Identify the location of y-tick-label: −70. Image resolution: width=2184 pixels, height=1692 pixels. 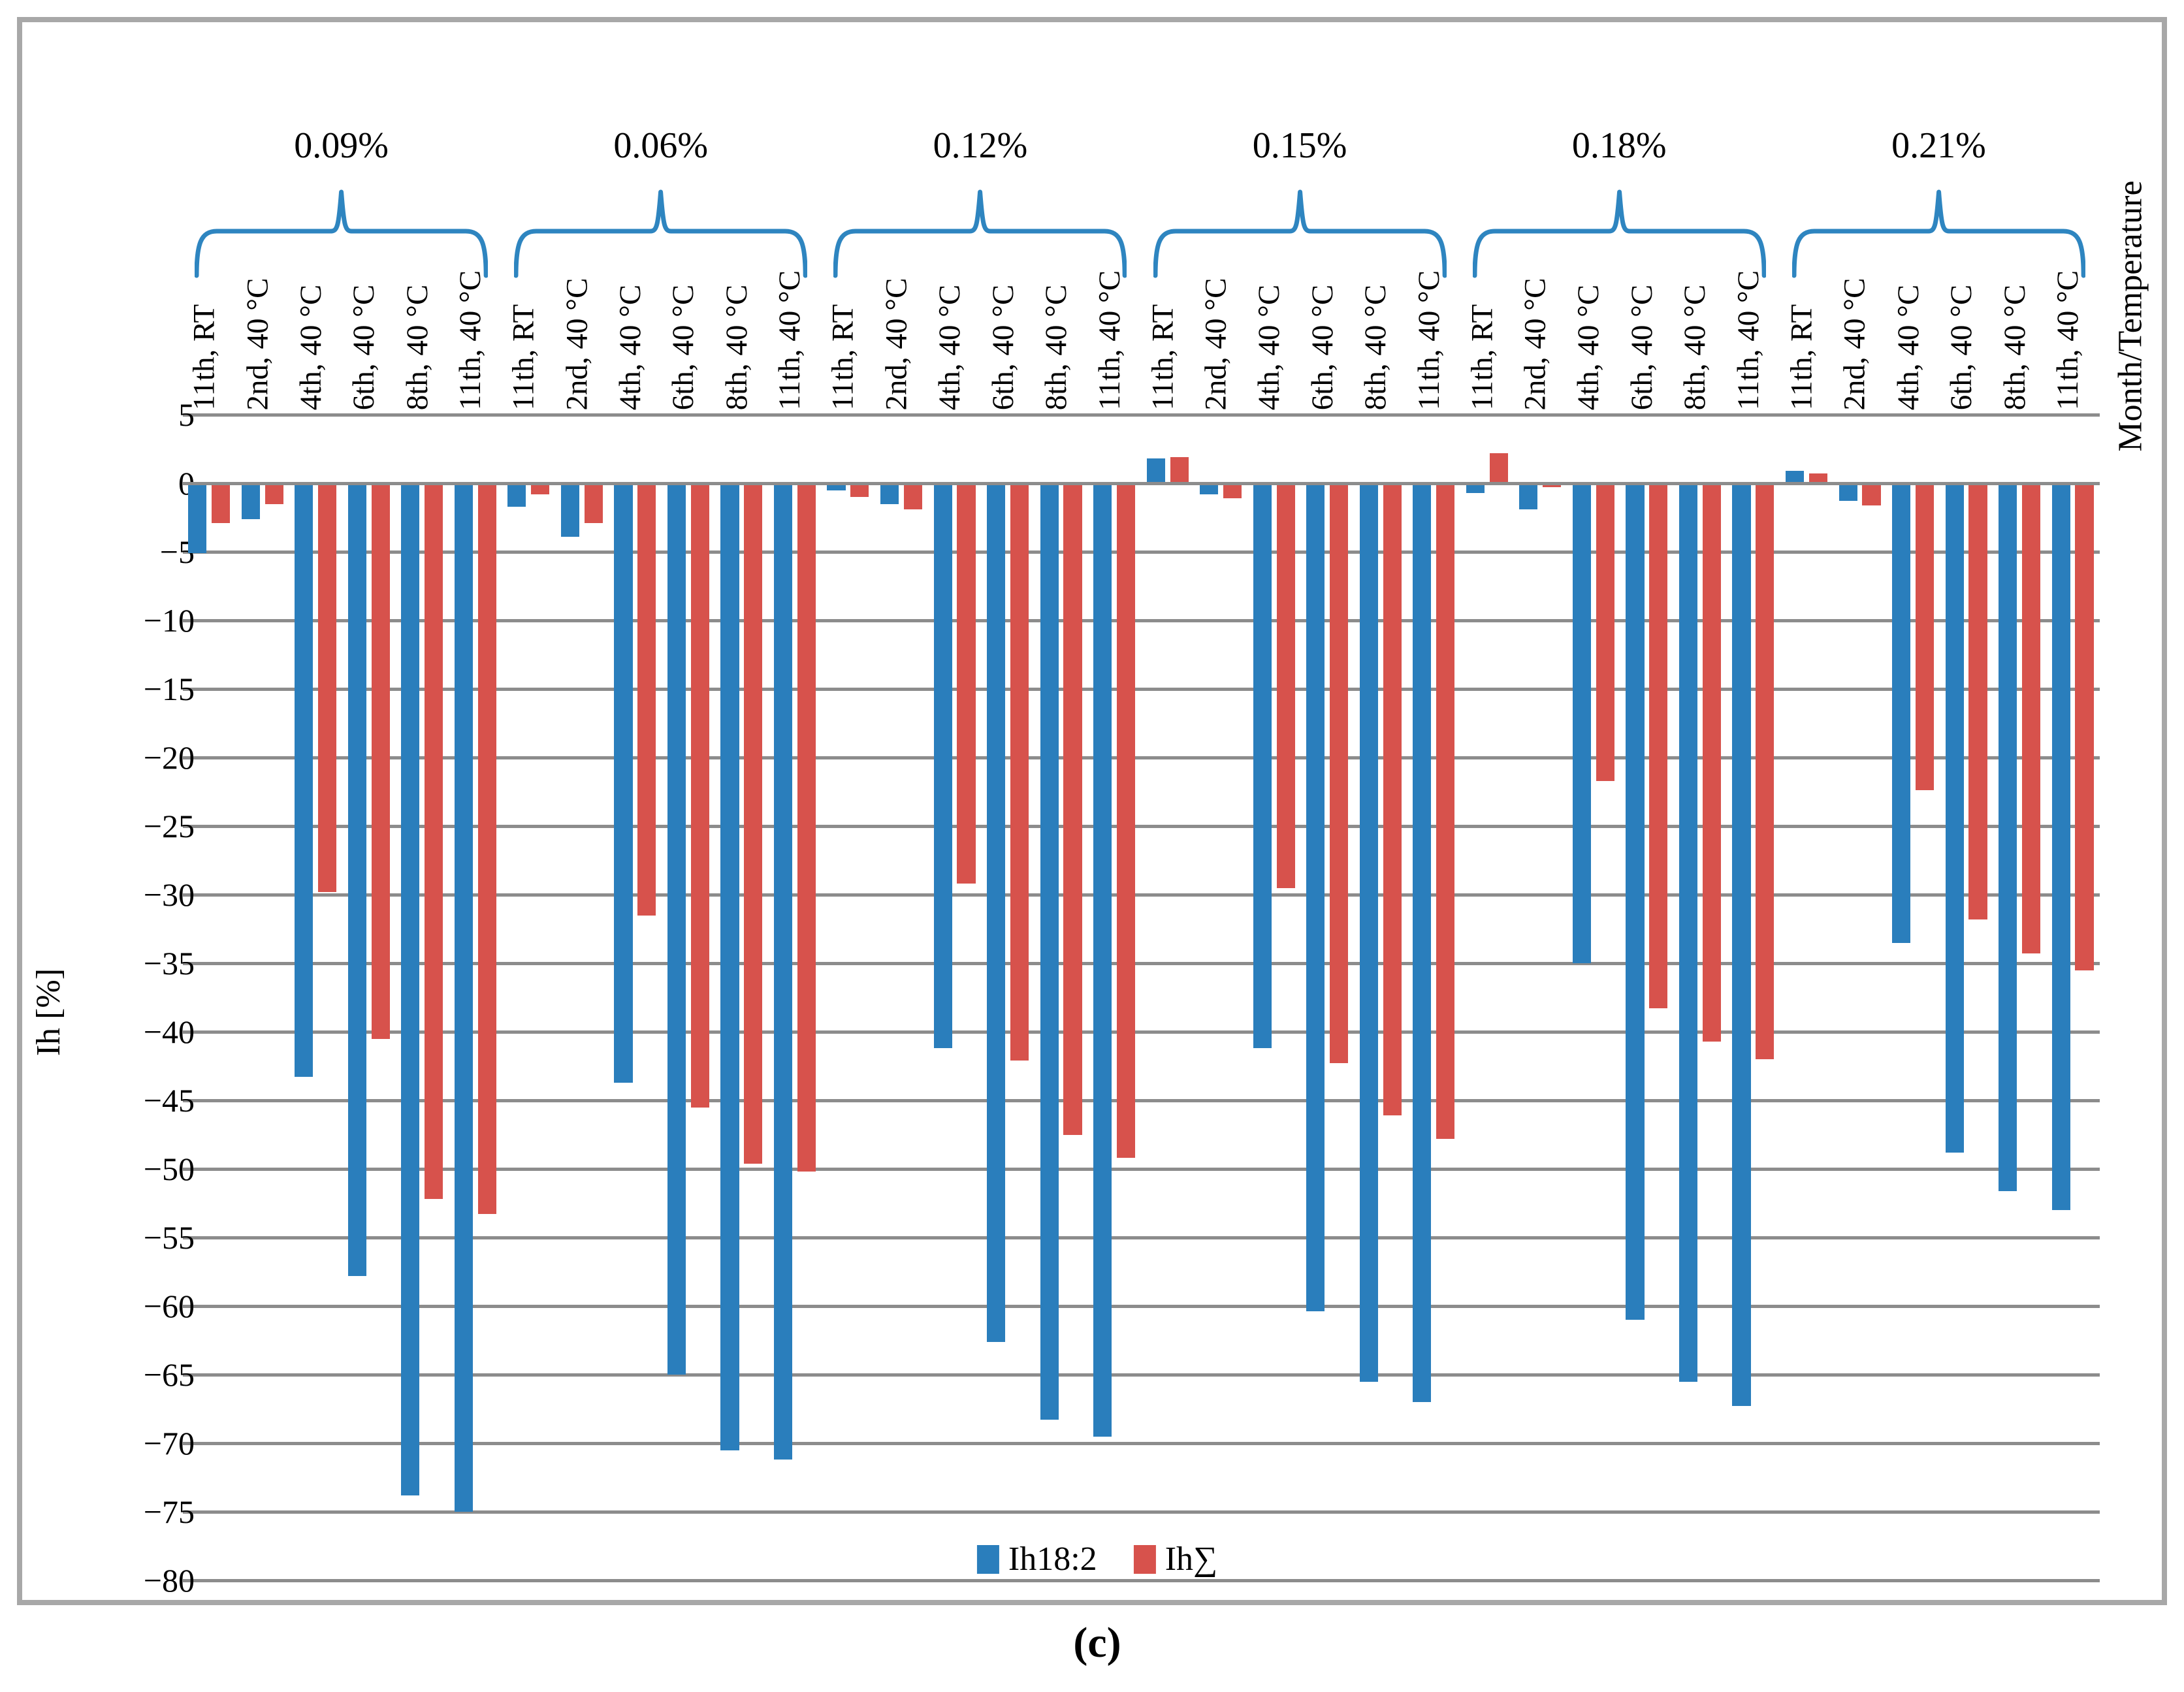
(169, 1443).